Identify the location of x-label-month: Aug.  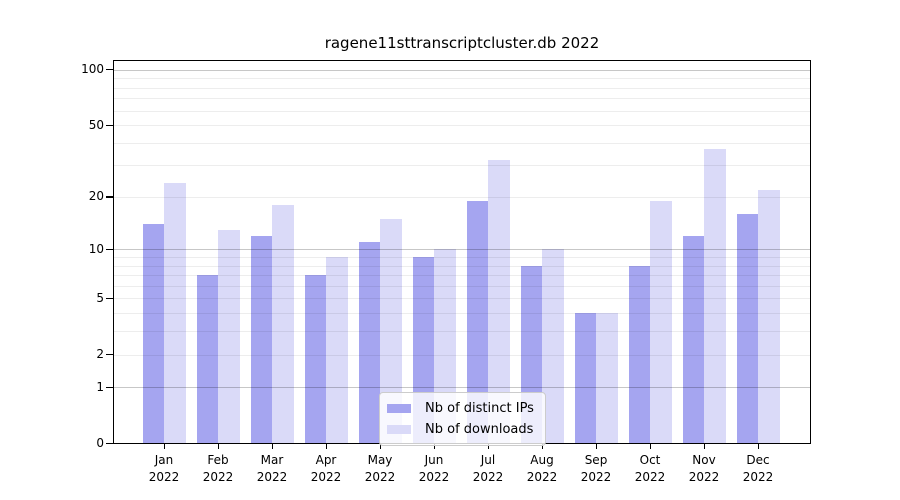
(542, 460).